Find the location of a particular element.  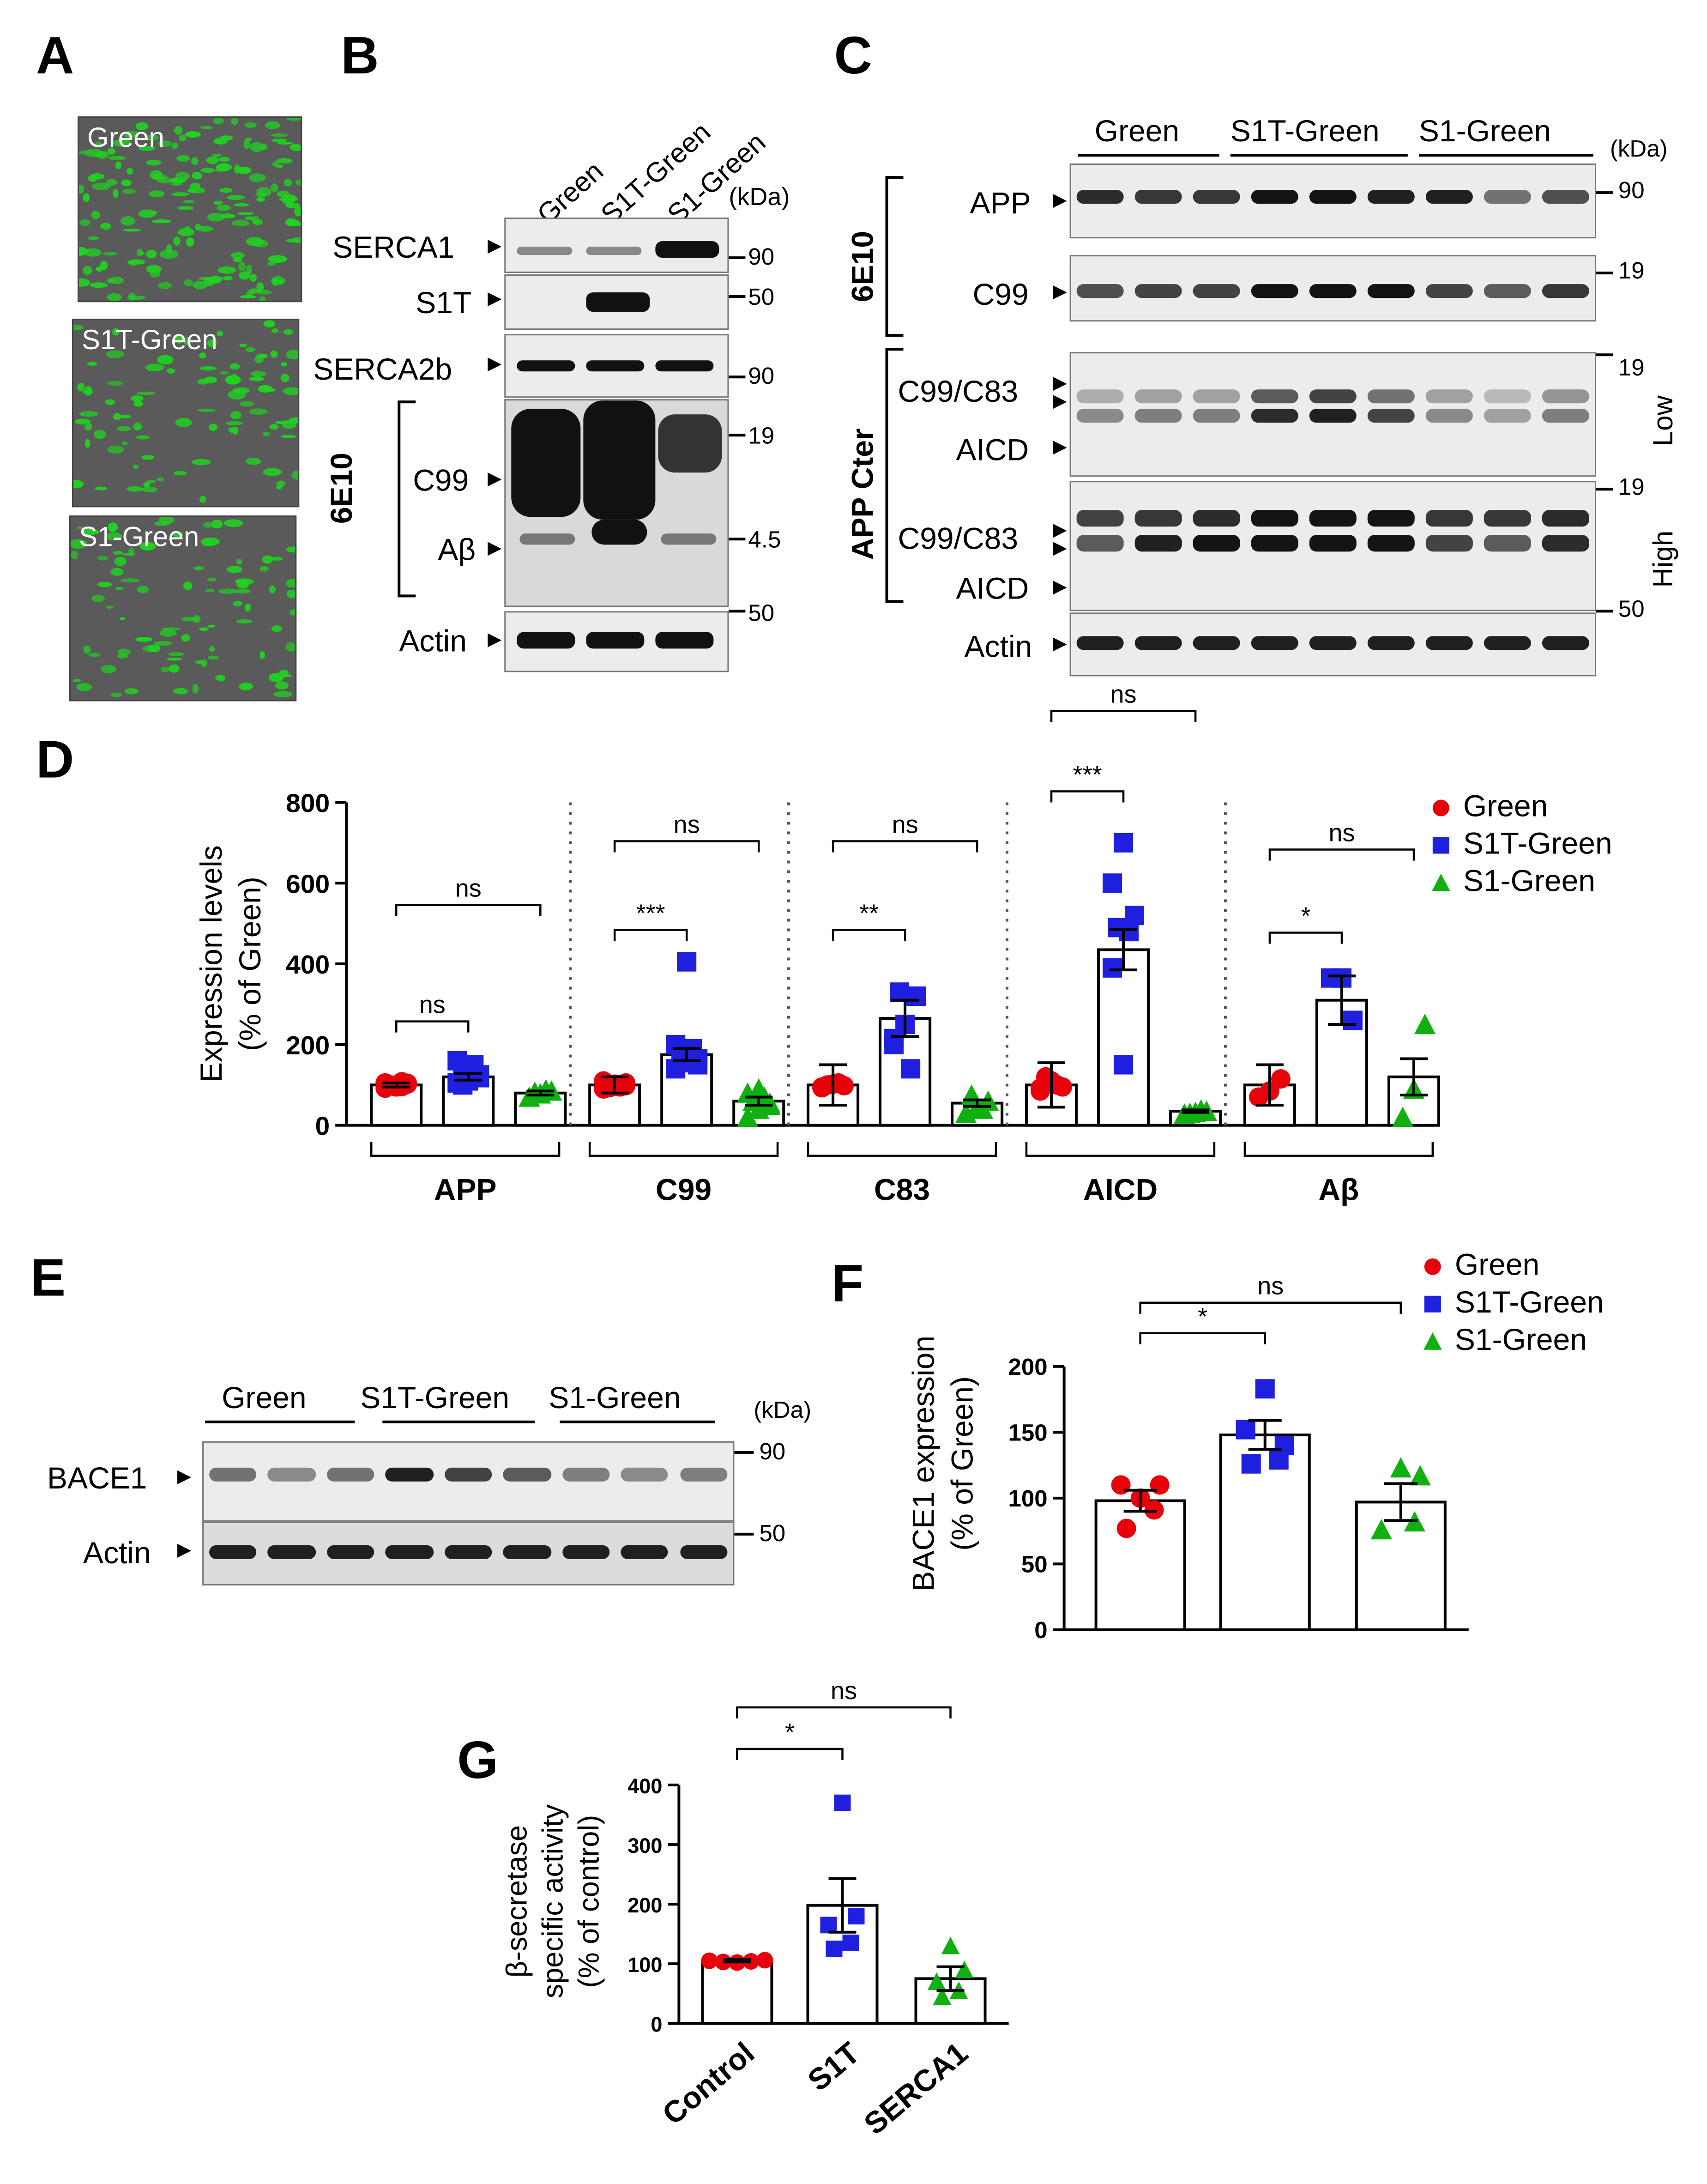

row-label: SERCA1 is located at coordinates (393, 247).